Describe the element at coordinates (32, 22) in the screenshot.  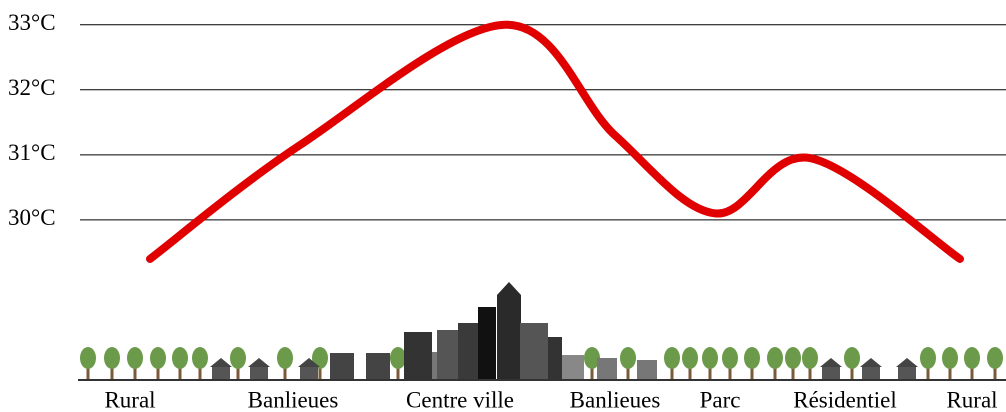
I see `y-tick-label: 33°C` at that location.